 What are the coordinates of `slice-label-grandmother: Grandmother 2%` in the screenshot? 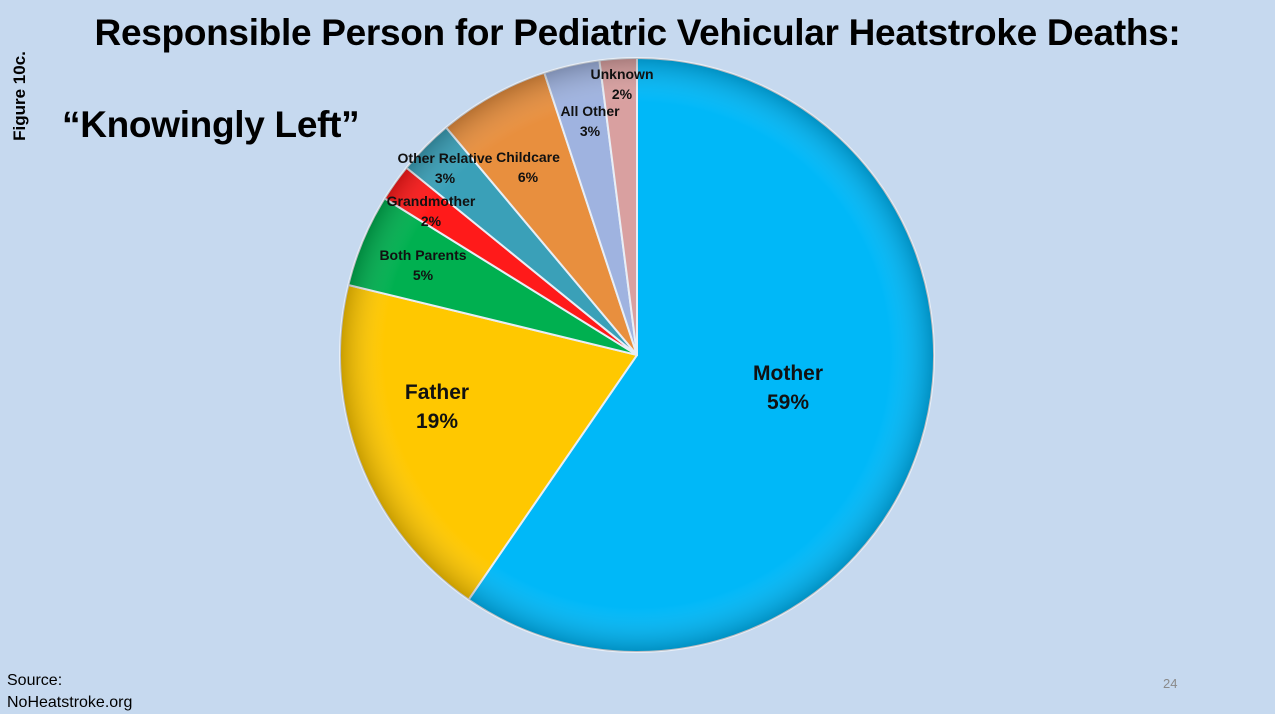 It's located at (431, 211).